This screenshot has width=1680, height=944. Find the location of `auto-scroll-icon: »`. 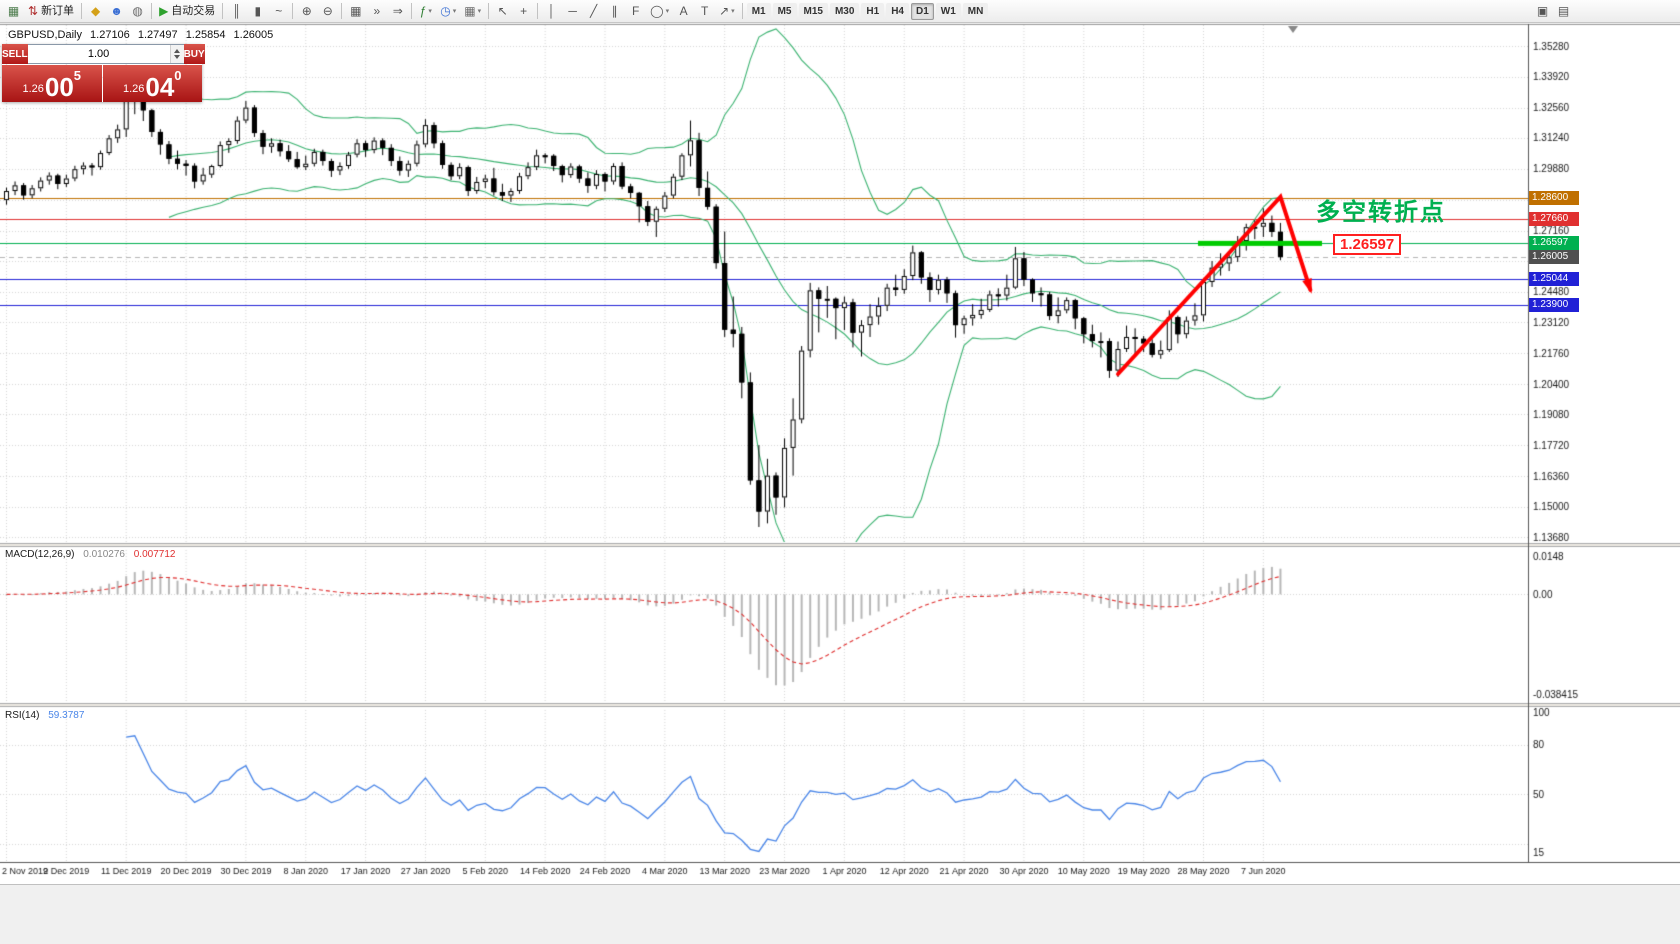

auto-scroll-icon: » is located at coordinates (377, 11).